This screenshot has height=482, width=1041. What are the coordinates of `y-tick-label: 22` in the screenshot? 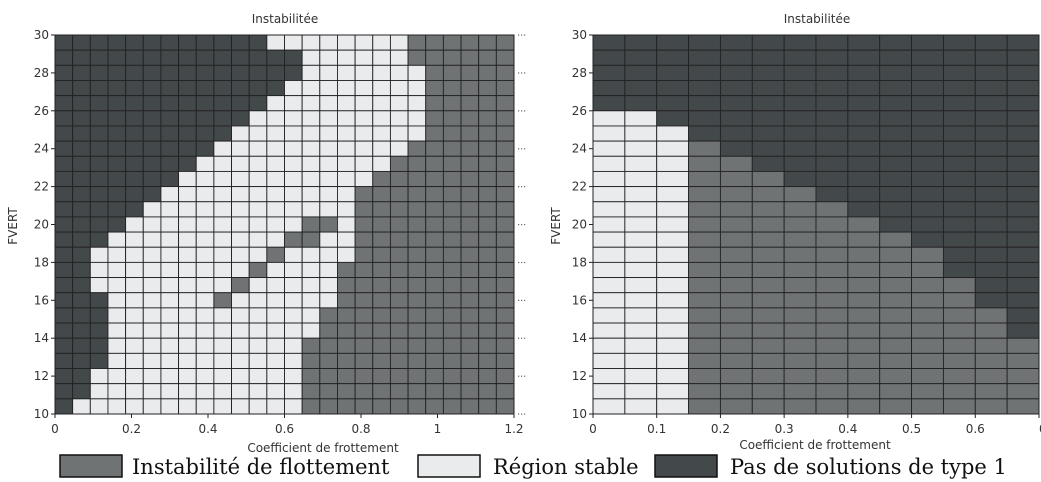 It's located at (41, 187).